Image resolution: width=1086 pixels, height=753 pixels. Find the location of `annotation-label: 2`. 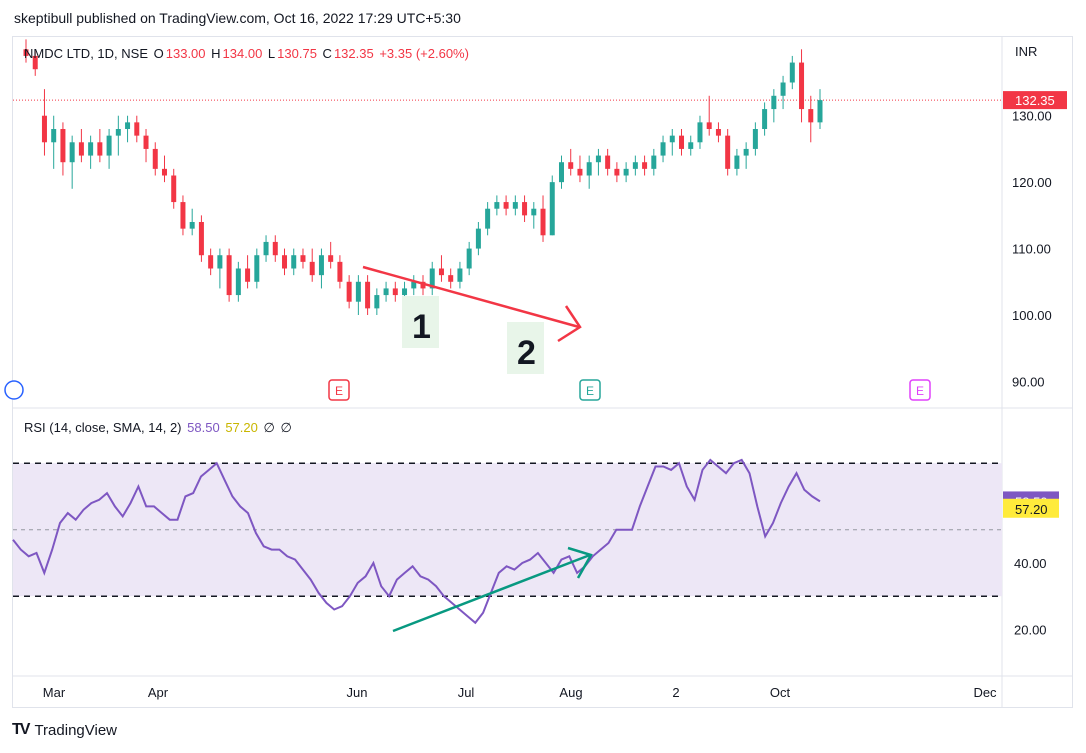

annotation-label: 2 is located at coordinates (526, 353).